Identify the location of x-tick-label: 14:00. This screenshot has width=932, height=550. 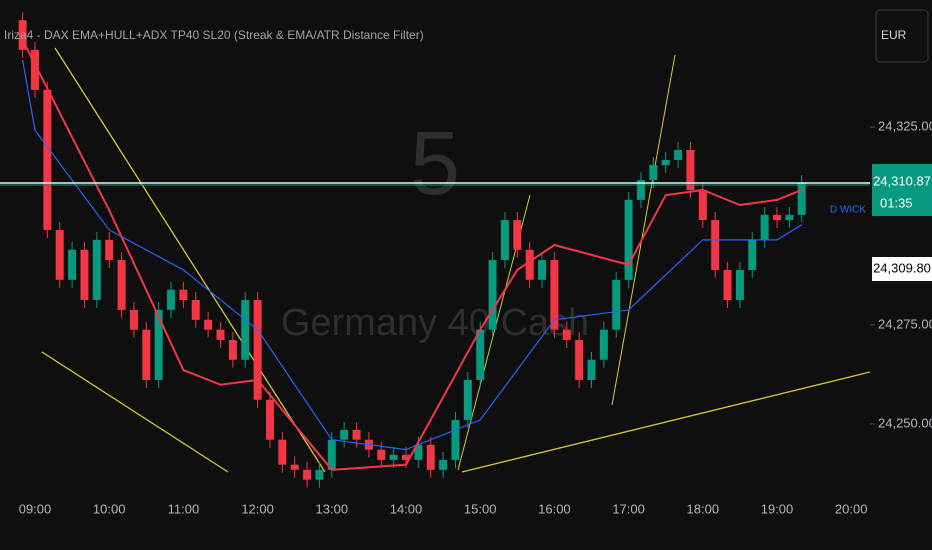
(406, 508).